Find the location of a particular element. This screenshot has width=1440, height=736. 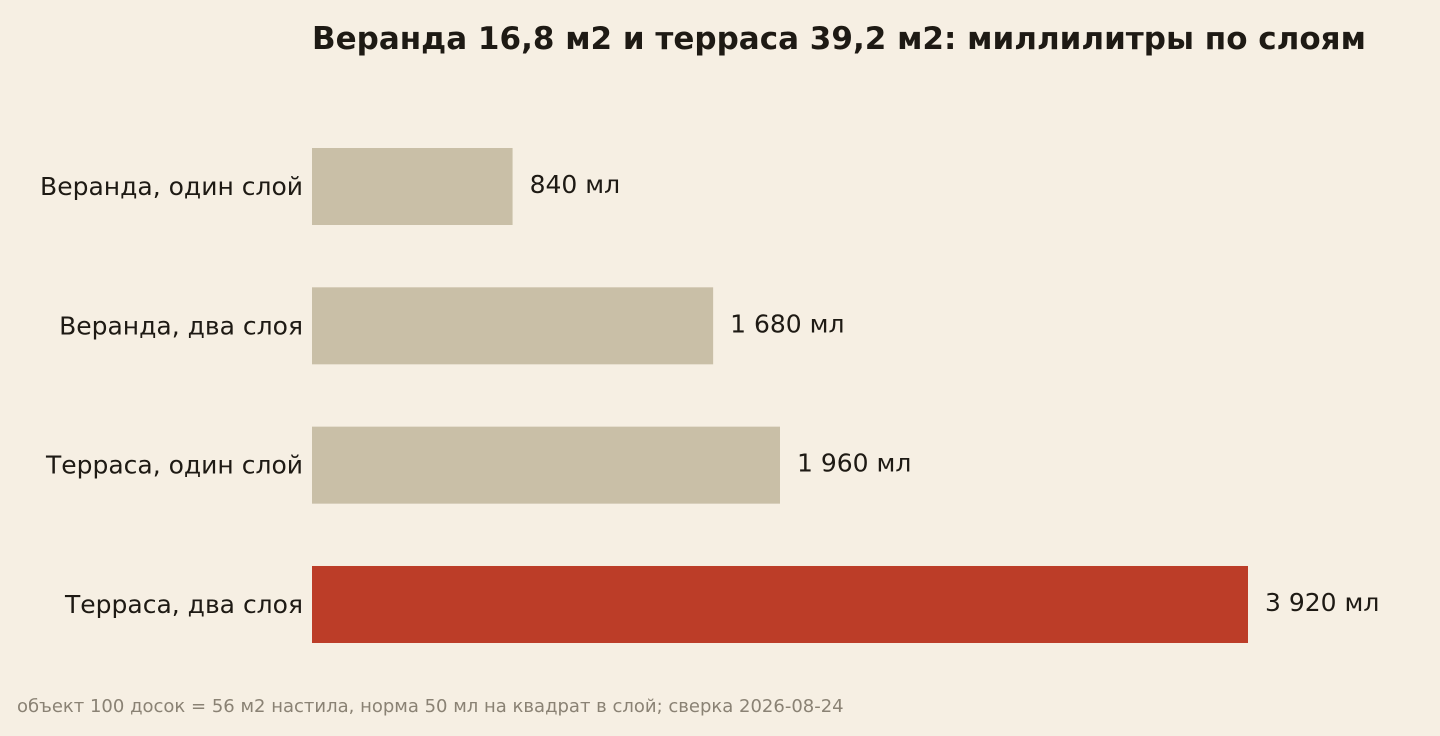

value-label-2: 1 680 мл is located at coordinates (787, 323).